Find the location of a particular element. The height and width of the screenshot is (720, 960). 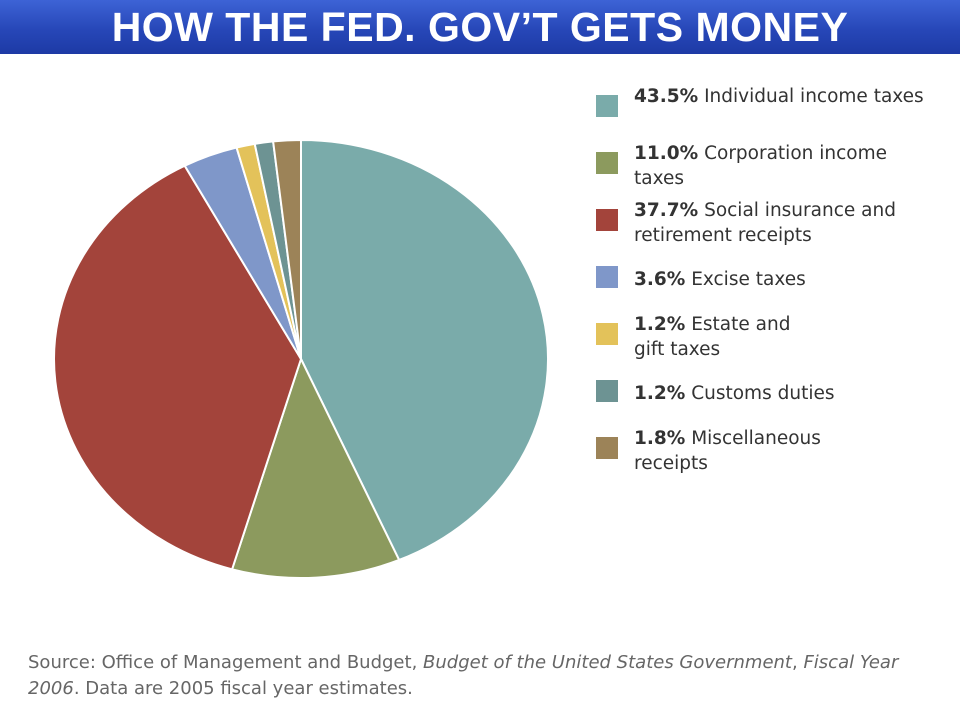

legend-label: Corporation income taxes is located at coordinates (761, 166).